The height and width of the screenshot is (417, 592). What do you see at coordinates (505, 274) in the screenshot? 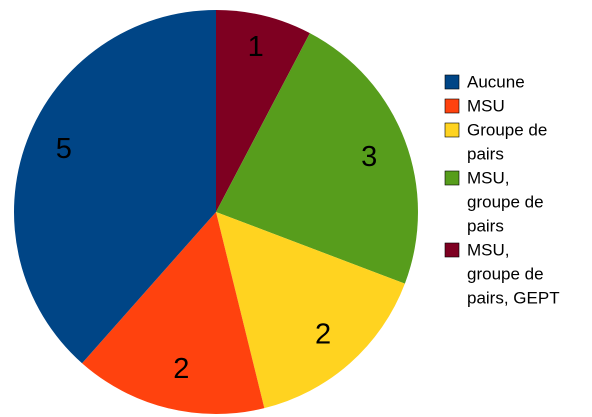
I see `legend-label-msu-groupe-de-pairs-gept-line-2: groupe de` at bounding box center [505, 274].